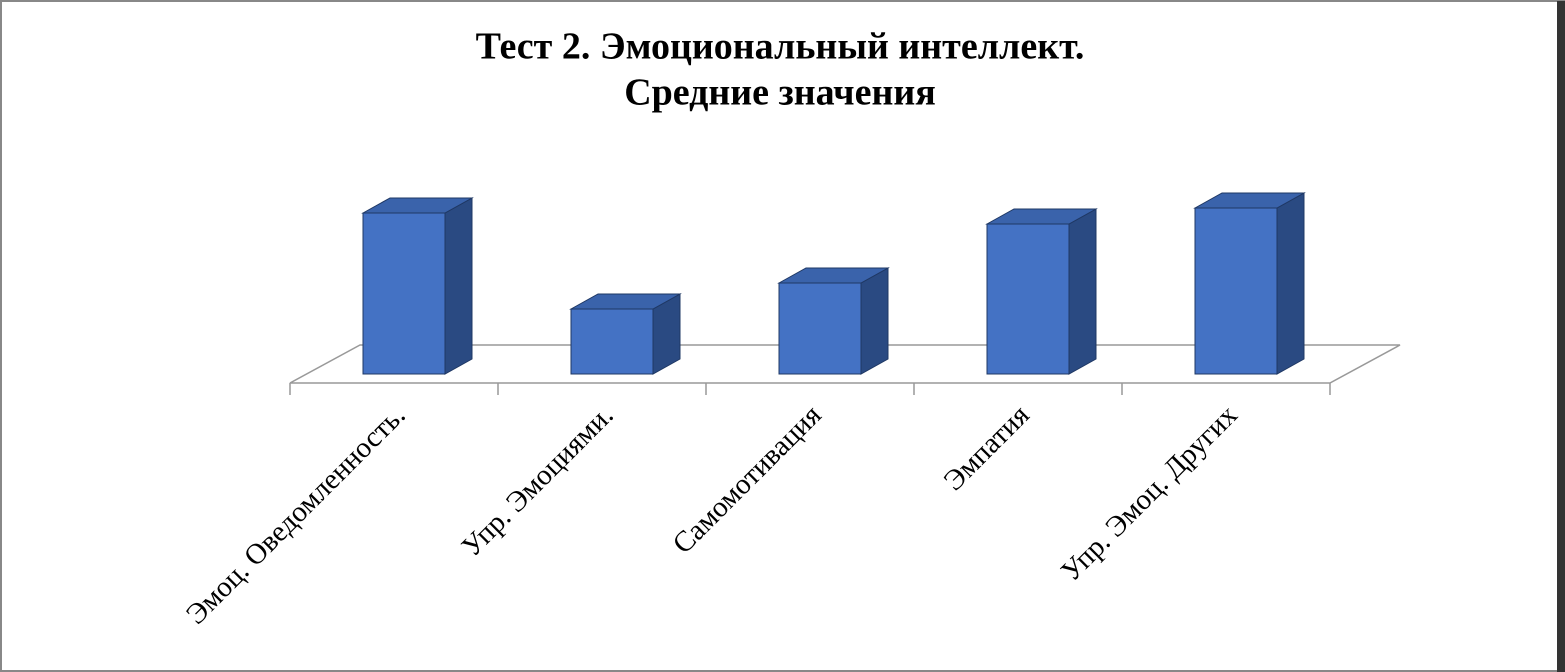 Image resolution: width=1565 pixels, height=672 pixels. I want to click on frame-edge, so click(1561, 336).